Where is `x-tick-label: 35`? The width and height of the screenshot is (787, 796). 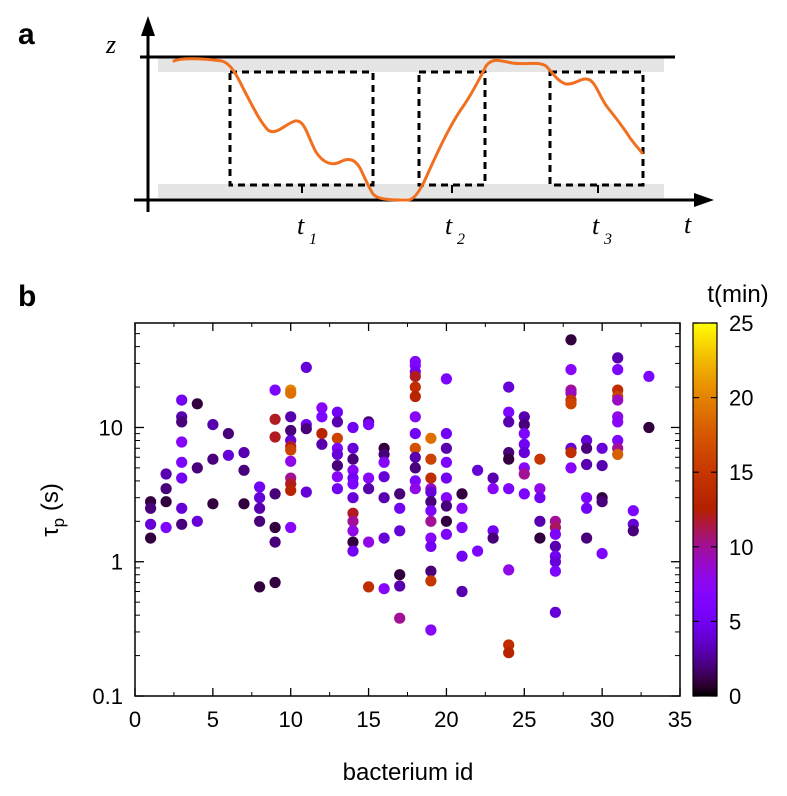 x-tick-label: 35 is located at coordinates (680, 719).